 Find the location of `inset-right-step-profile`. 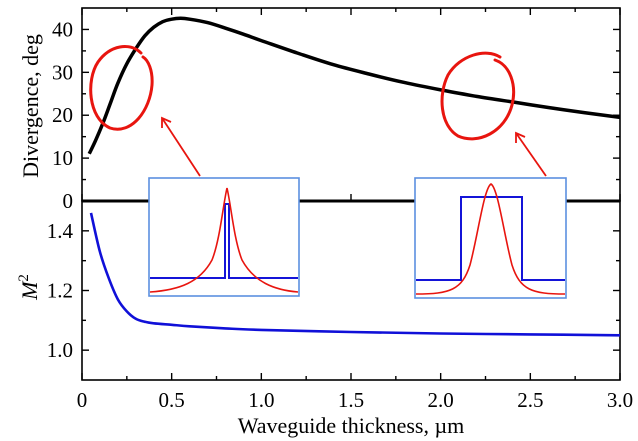

inset-right-step-profile is located at coordinates (490, 238).